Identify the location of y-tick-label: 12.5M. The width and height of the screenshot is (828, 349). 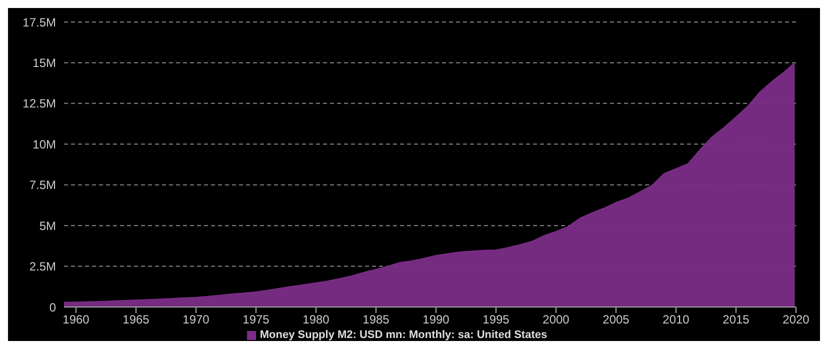
(39, 103).